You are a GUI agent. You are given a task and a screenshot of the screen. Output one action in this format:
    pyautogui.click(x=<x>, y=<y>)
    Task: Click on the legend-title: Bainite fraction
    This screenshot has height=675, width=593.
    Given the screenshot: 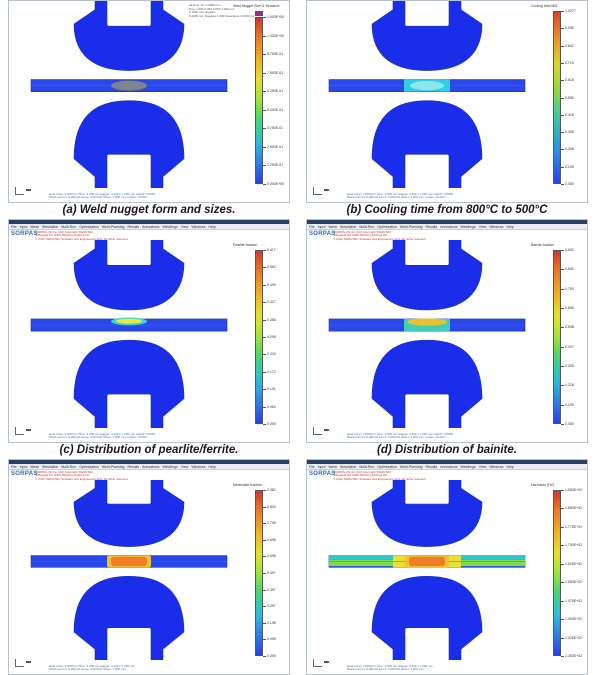 What is the action you would take?
    pyautogui.click(x=543, y=245)
    